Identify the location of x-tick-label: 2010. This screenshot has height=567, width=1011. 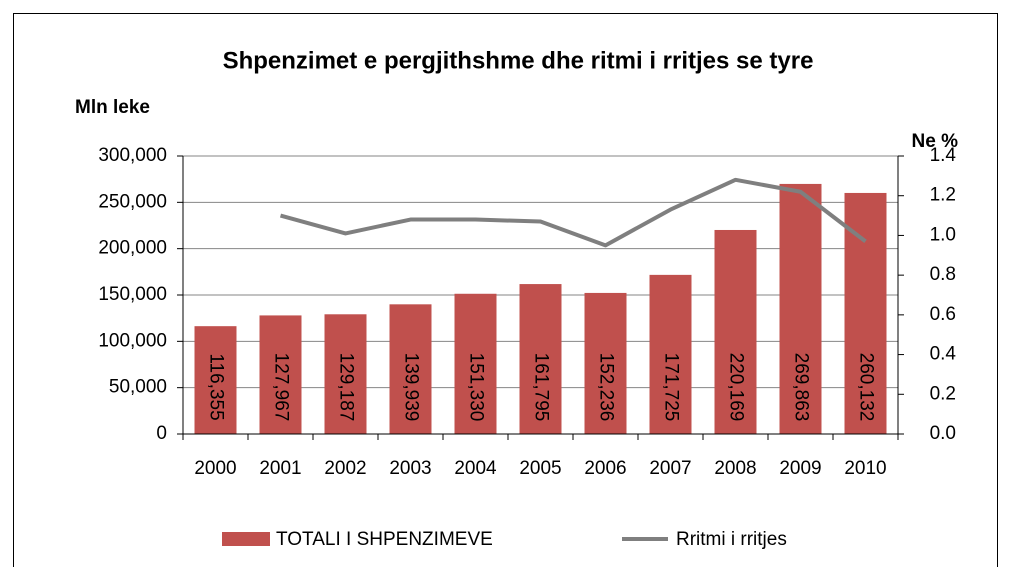
(865, 468).